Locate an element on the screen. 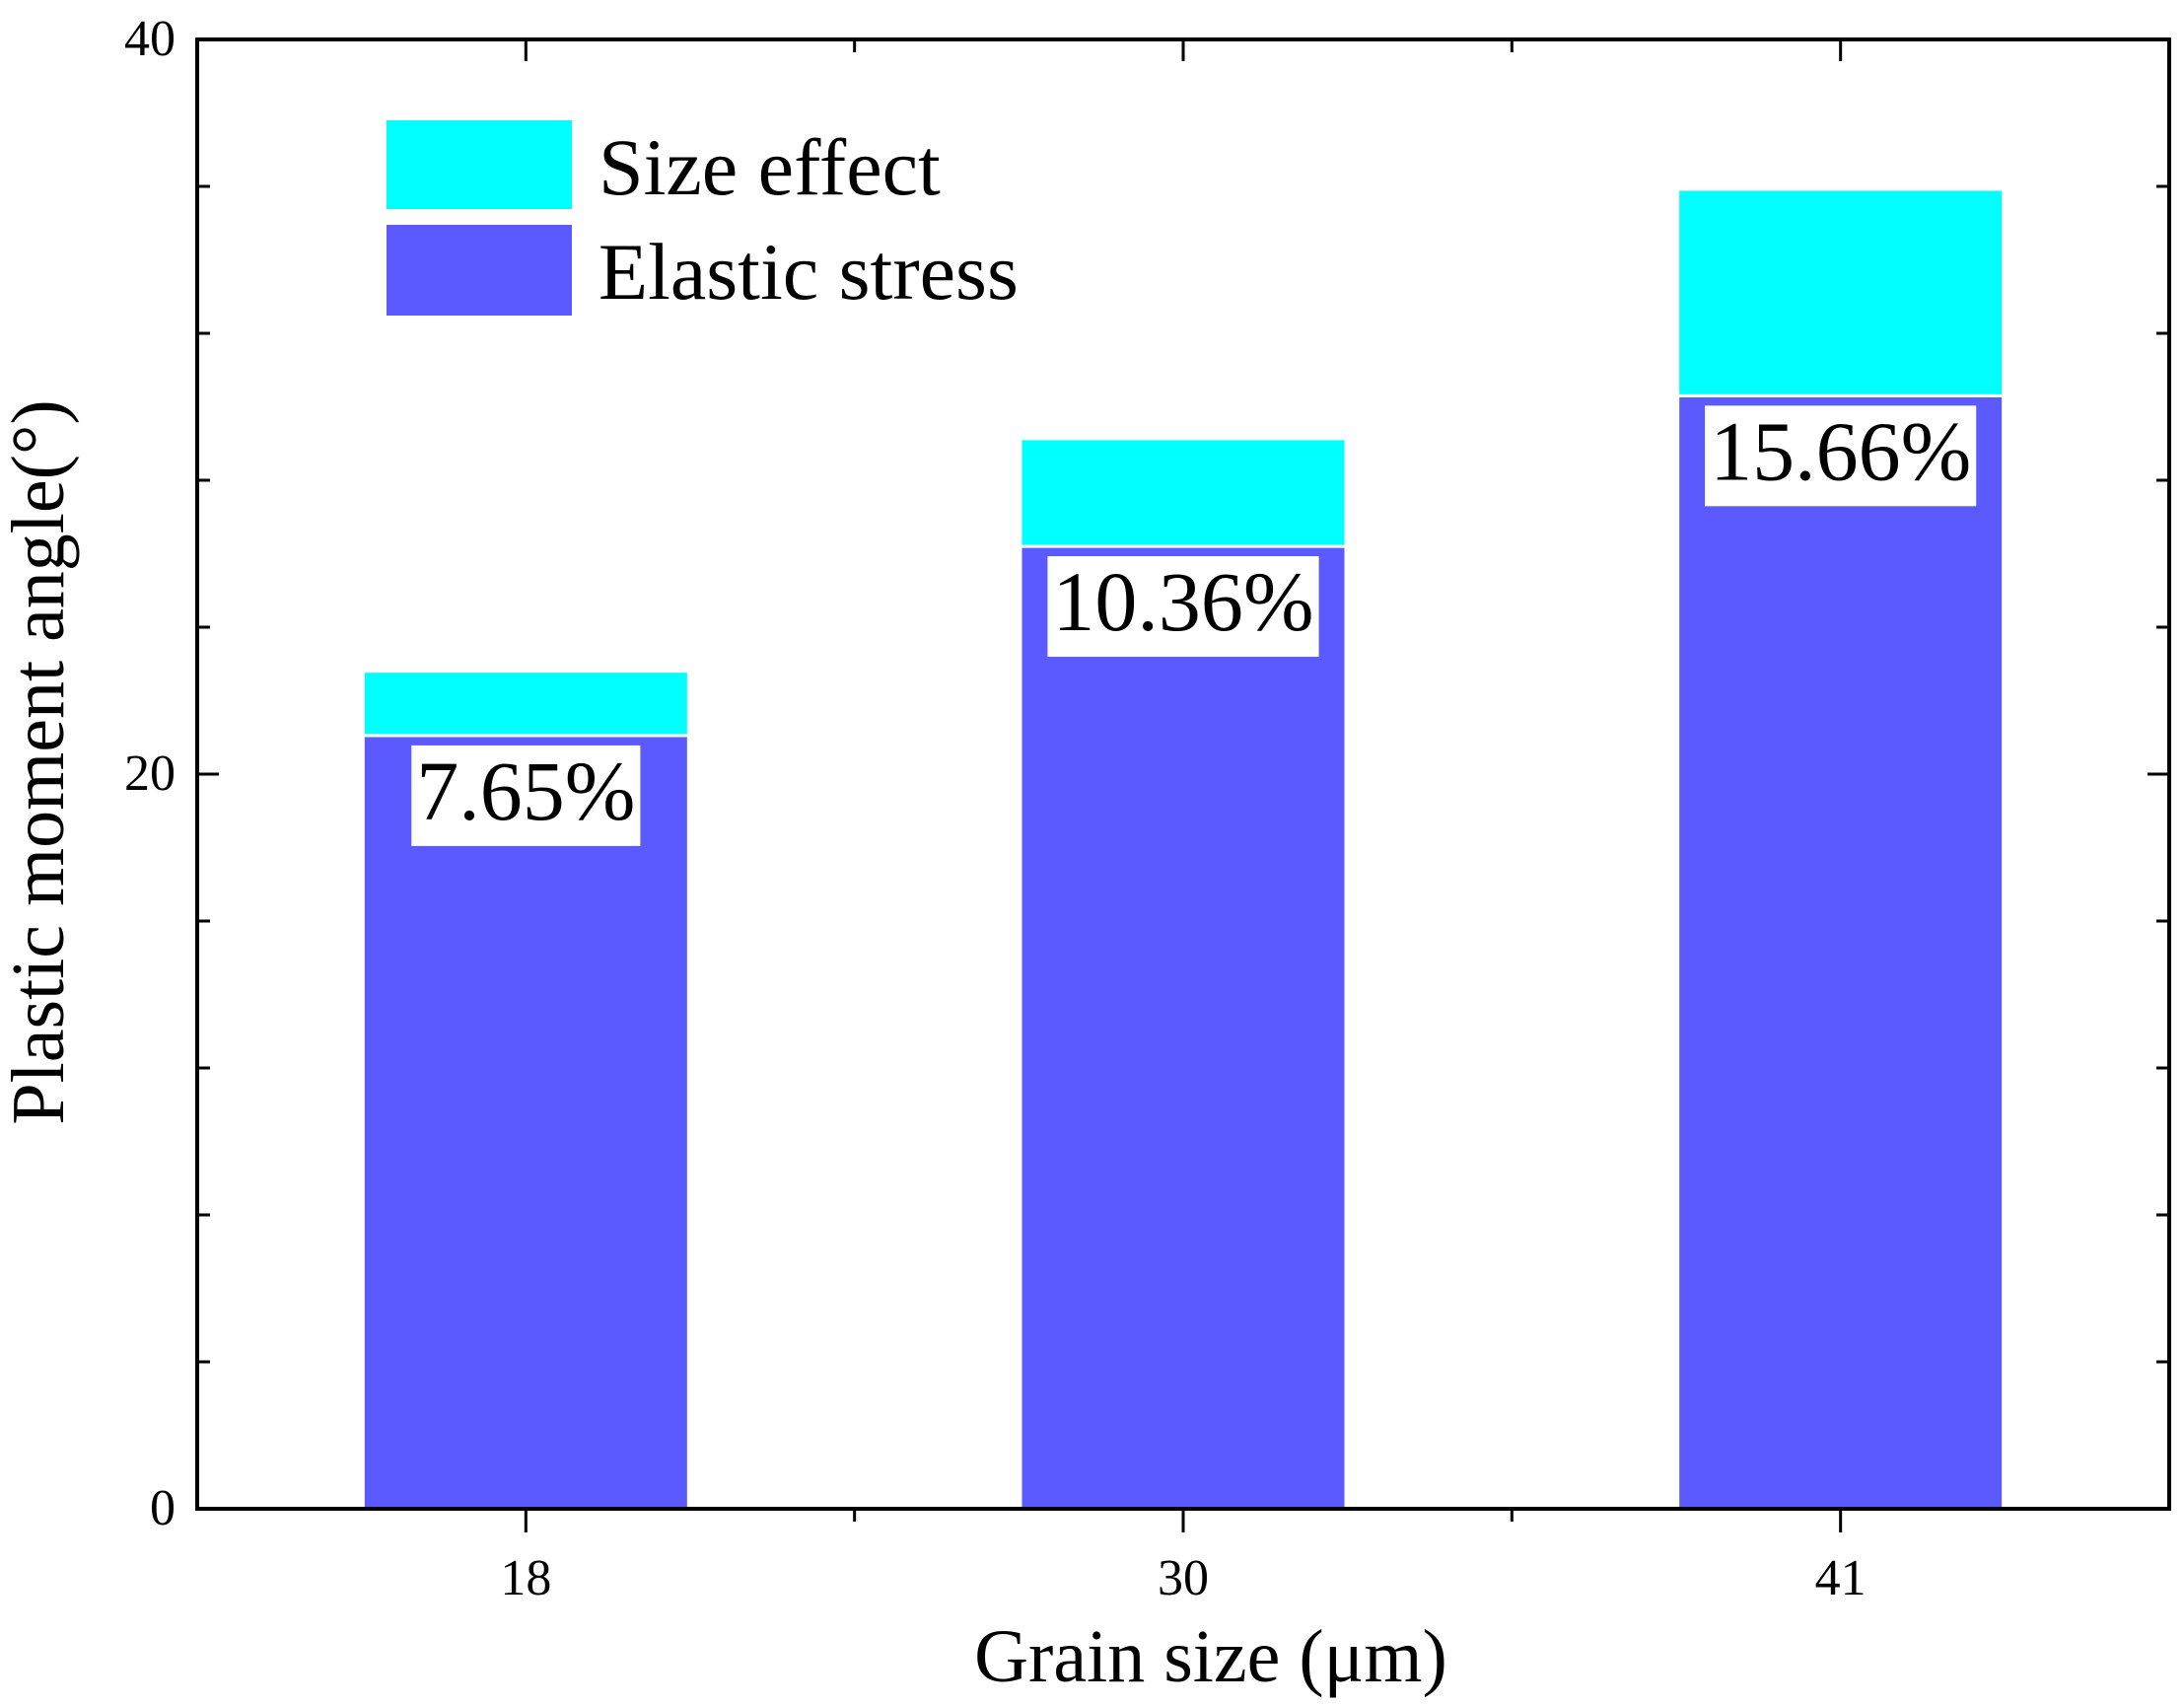 Image resolution: width=2184 pixels, height=1706 pixels. legend: Size effect Elastic stress is located at coordinates (703, 218).